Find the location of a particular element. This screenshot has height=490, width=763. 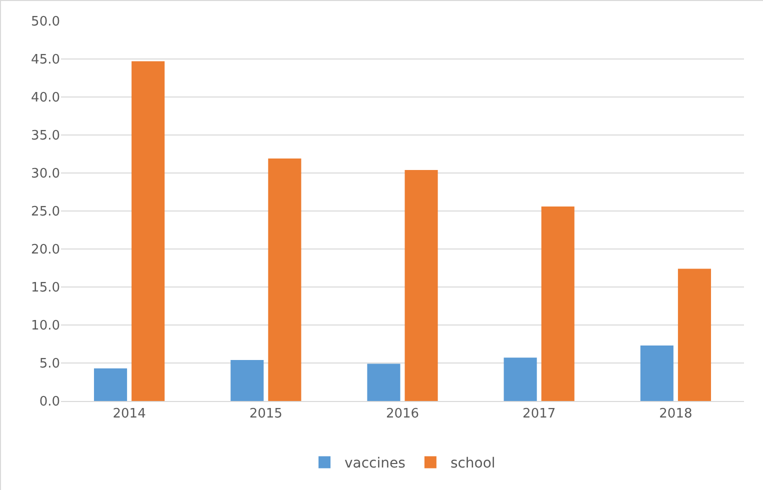

y-tick-label: 25.0 is located at coordinates (45, 212).